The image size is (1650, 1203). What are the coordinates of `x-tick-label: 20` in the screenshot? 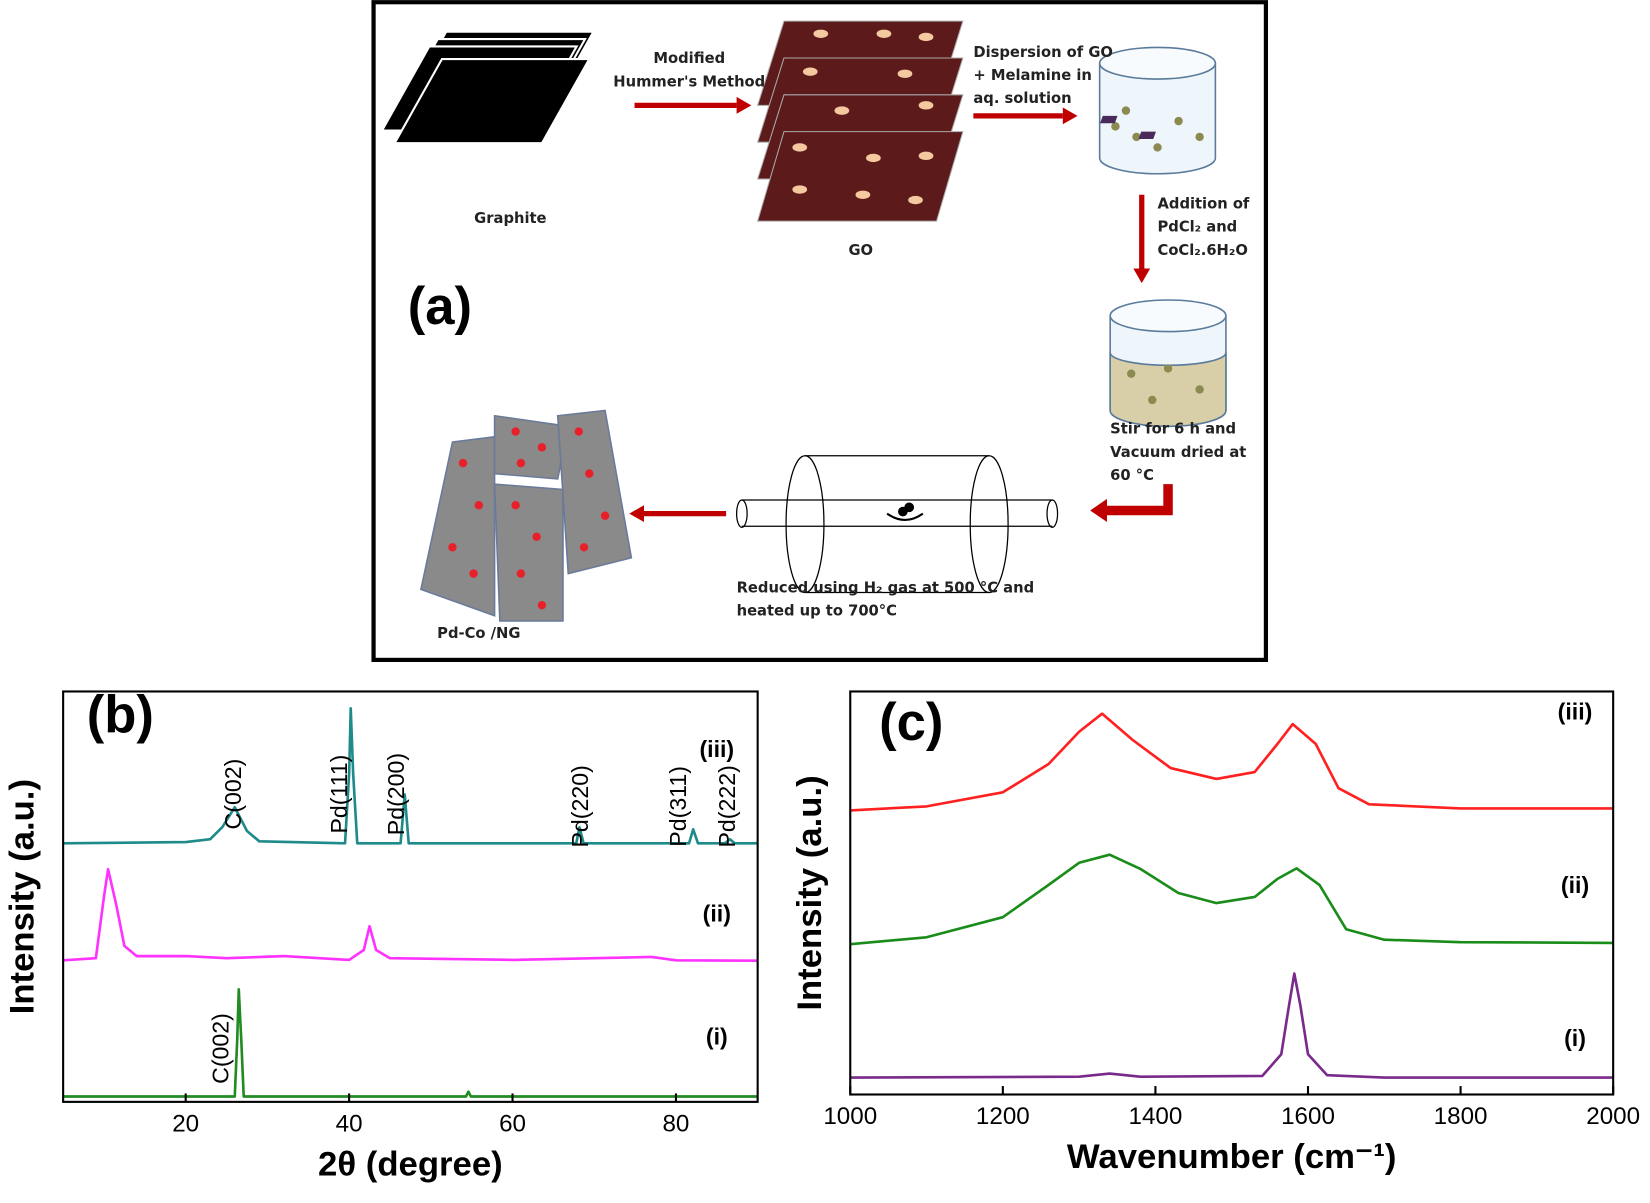 It's located at (185, 1123).